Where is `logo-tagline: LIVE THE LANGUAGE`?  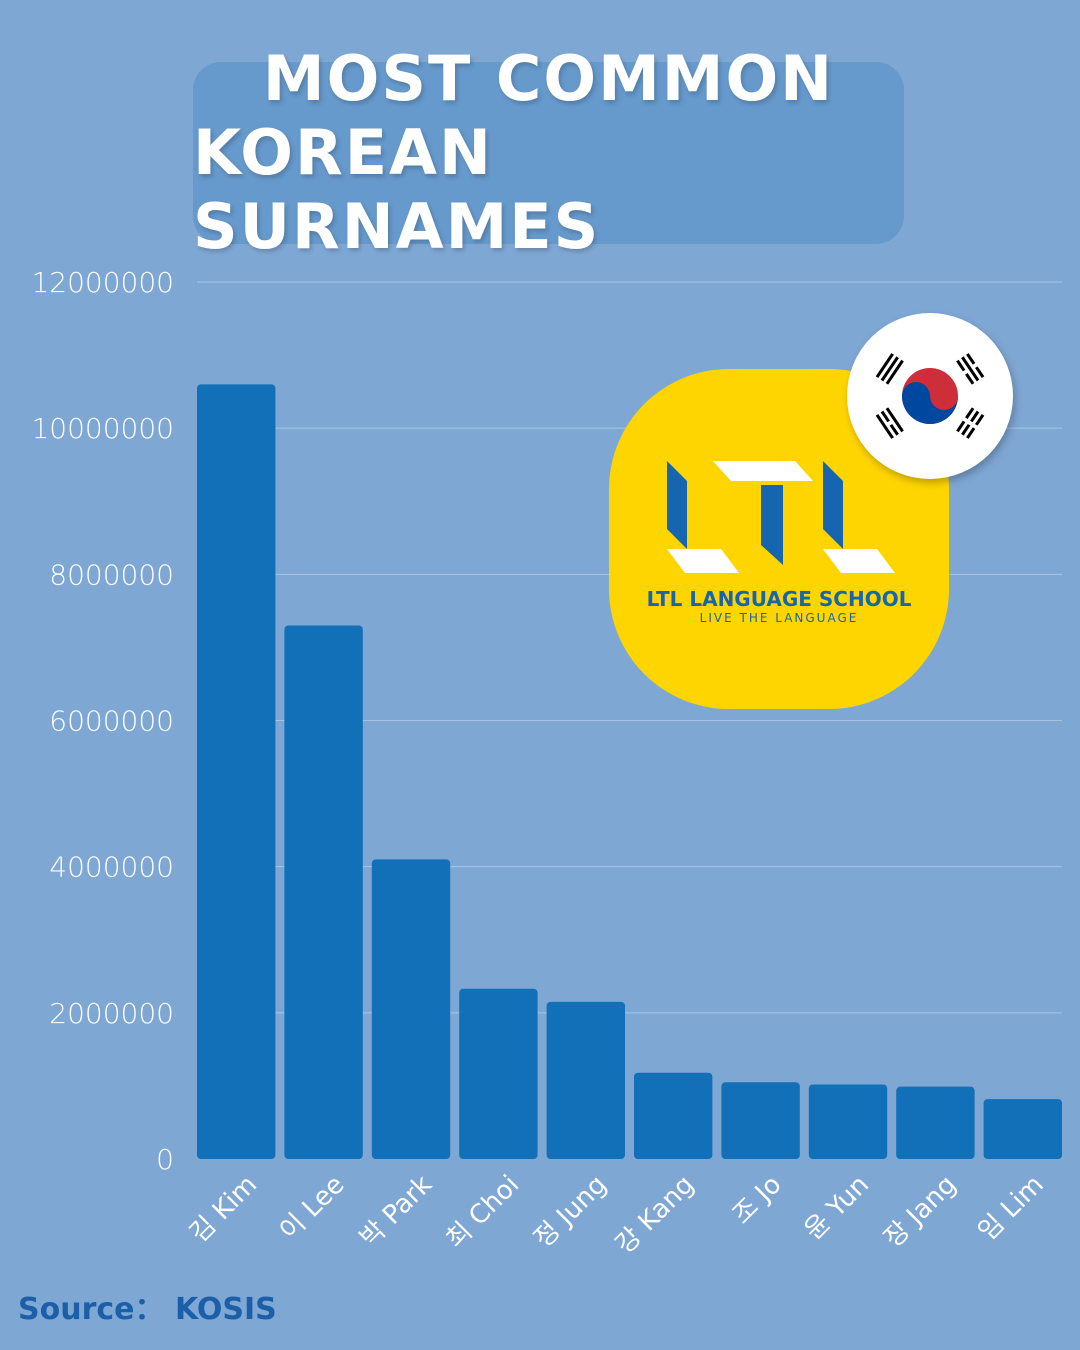
logo-tagline: LIVE THE LANGUAGE is located at coordinates (779, 618).